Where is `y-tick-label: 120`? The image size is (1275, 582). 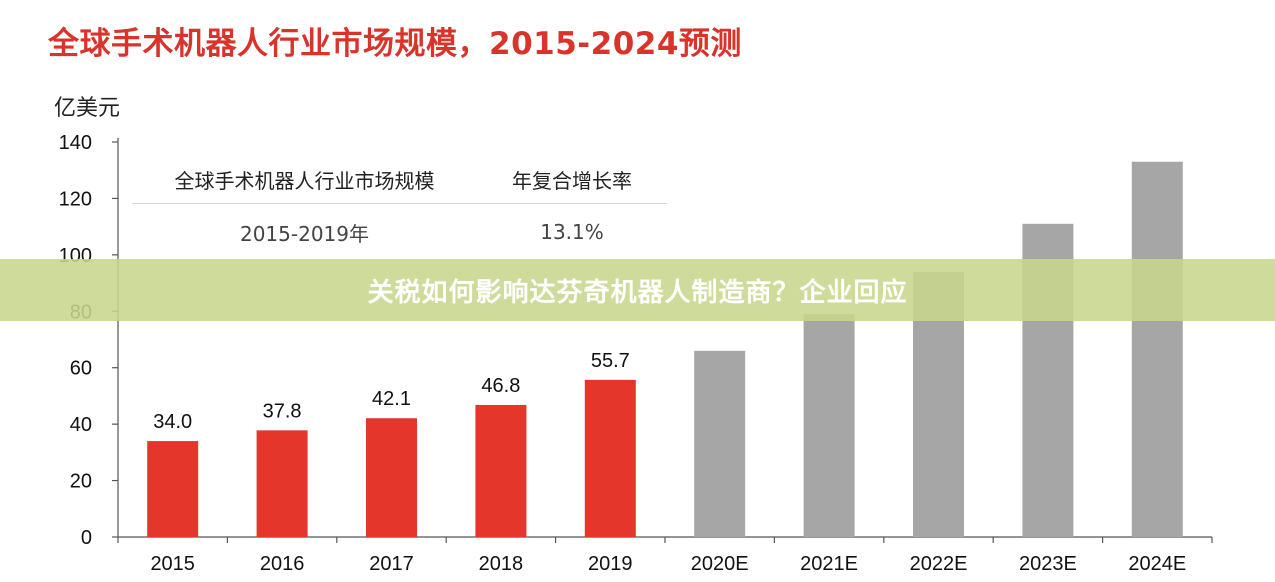
y-tick-label: 120 is located at coordinates (75, 199).